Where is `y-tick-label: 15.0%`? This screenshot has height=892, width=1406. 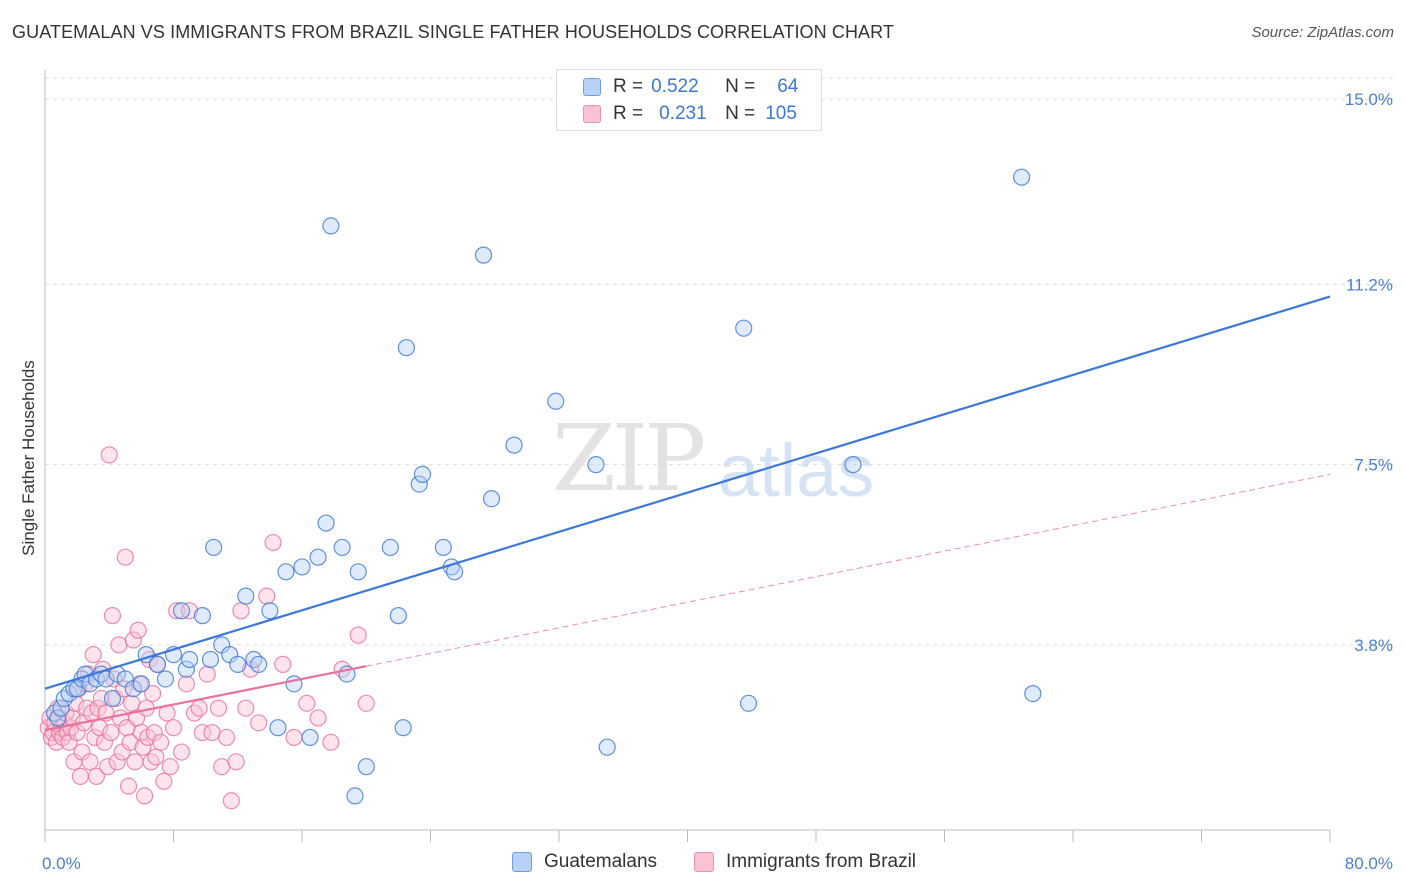 y-tick-label: 15.0% is located at coordinates (1369, 99).